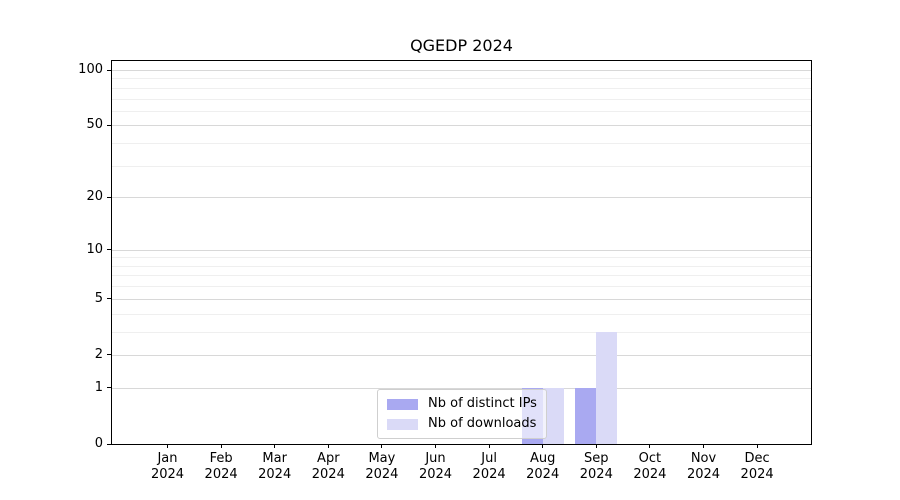 The width and height of the screenshot is (900, 500). What do you see at coordinates (435, 458) in the screenshot?
I see `x-tick-month: Jun` at bounding box center [435, 458].